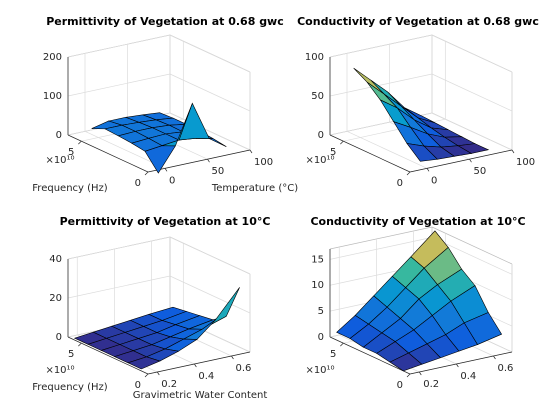 This screenshot has height=420, width=560. Describe the element at coordinates (165, 21) in the screenshot. I see `title: Permittivity of Vegetation at 0.68 gwc` at that location.